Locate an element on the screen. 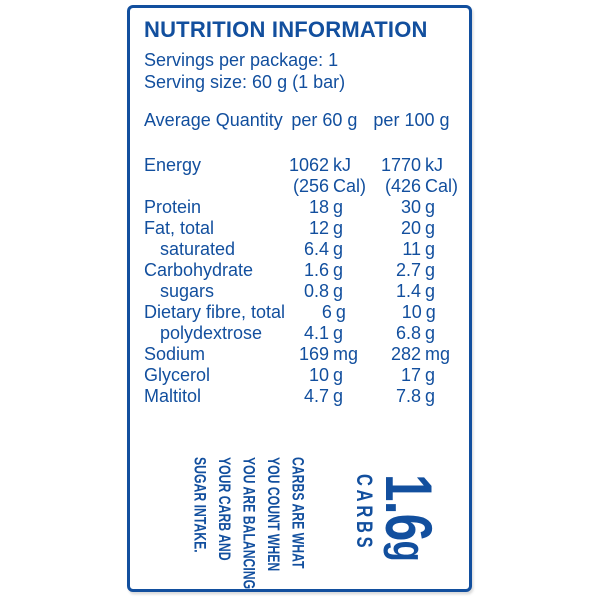 Image resolution: width=600 pixels, height=600 pixels. nutrition-row: Maltitol 4.7 g 7.8 g is located at coordinates (300, 396).